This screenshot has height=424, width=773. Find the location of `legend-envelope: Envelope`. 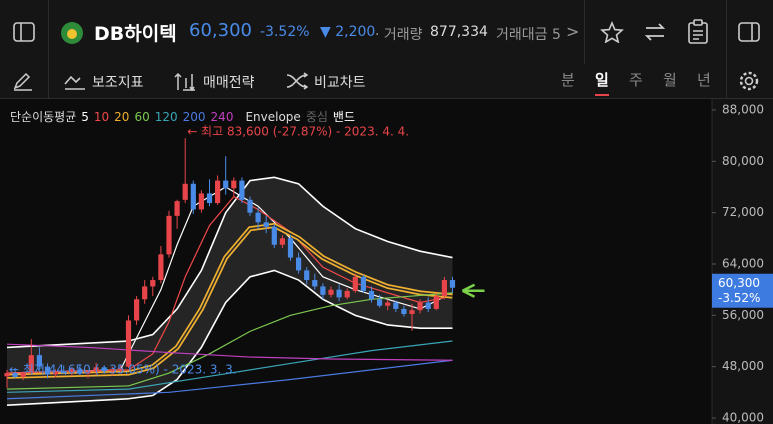

legend-envelope: Envelope is located at coordinates (272, 117).